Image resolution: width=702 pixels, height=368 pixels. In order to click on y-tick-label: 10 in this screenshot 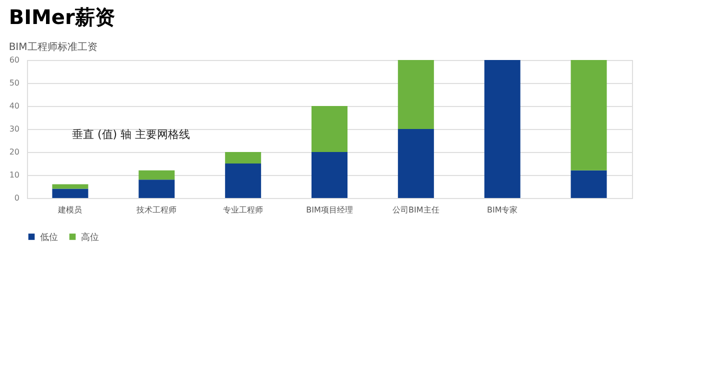, I will do `click(14, 175)`.